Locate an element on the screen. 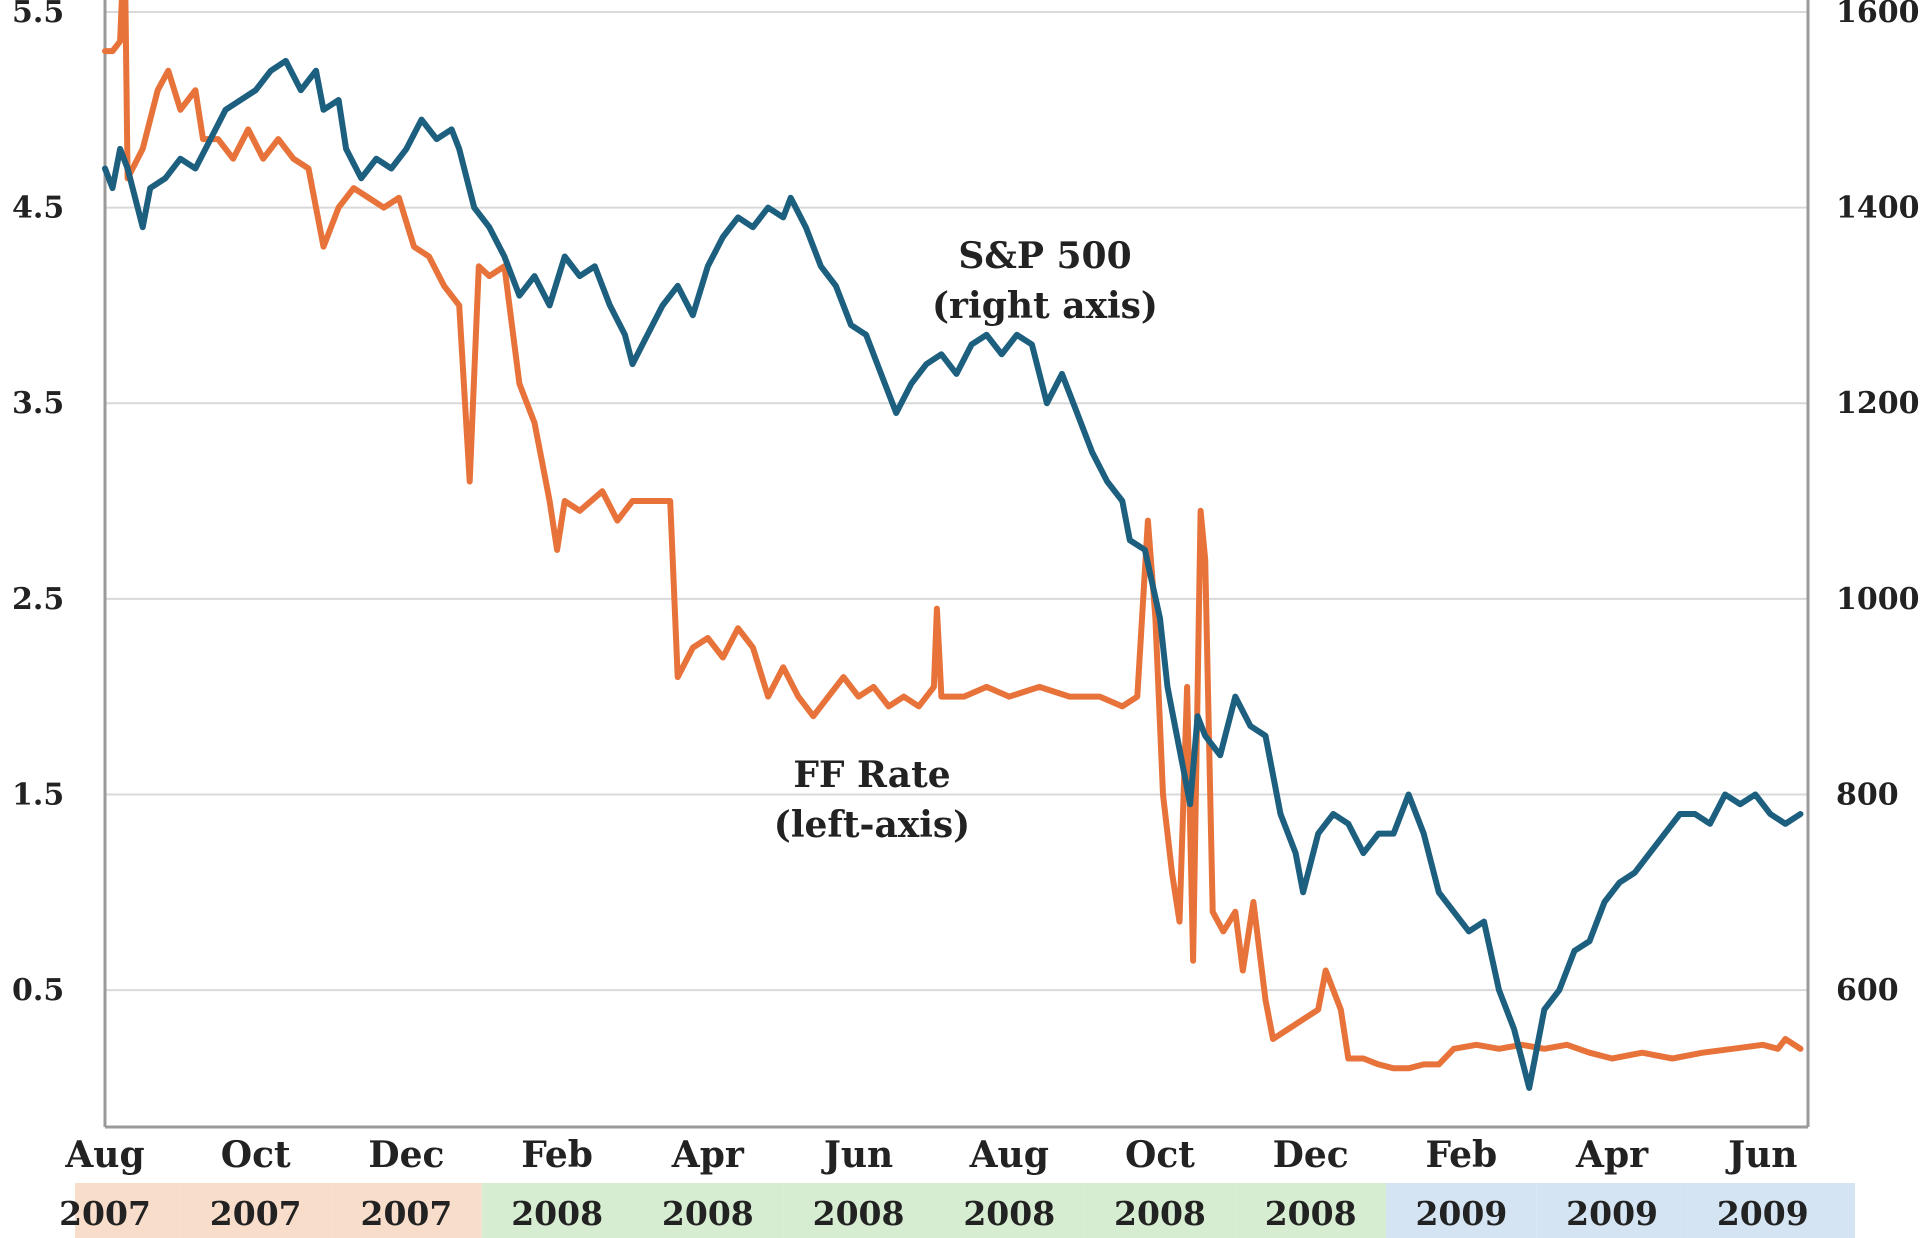 The height and width of the screenshot is (1238, 1920). right-tick-label: 1600 is located at coordinates (1878, 15).